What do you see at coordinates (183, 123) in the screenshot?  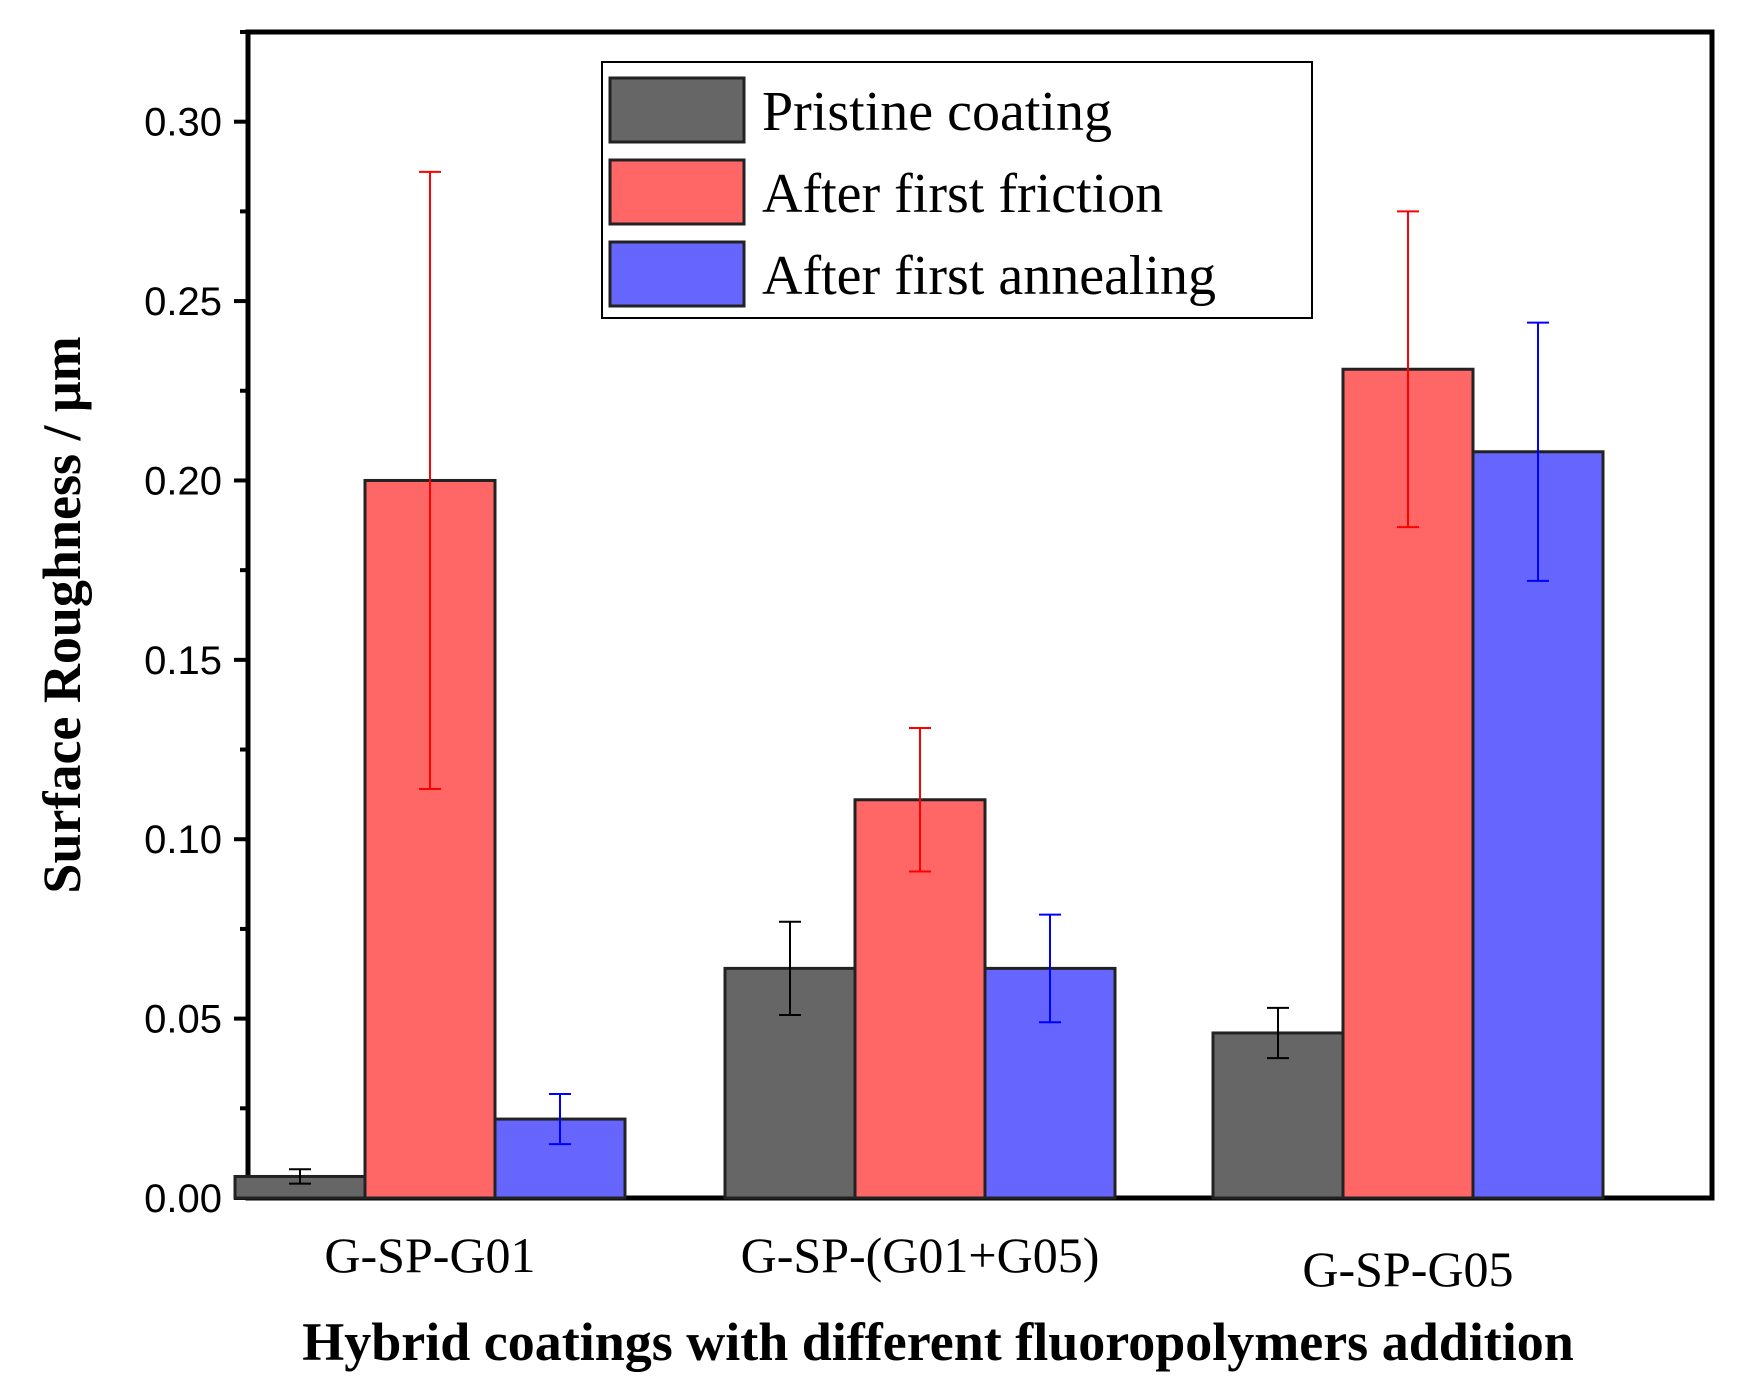 I see `y-tick-label: 0.30` at bounding box center [183, 123].